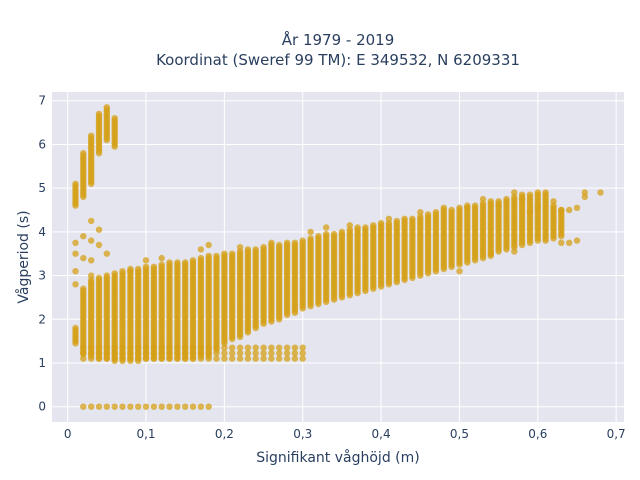  Describe the element at coordinates (338, 39) in the screenshot. I see `chart-title: År 1979 - 2019` at that location.